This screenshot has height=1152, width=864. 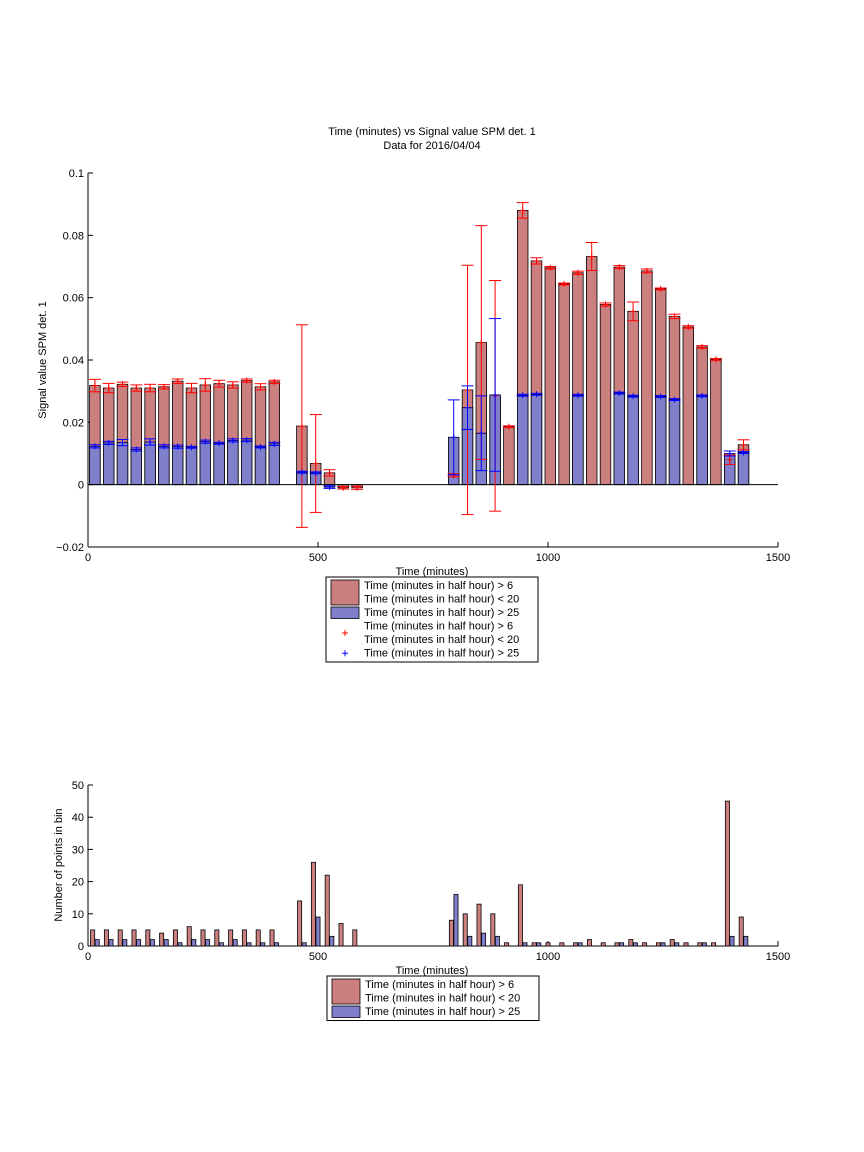 I want to click on x-tick-label: 0, so click(x=88, y=558).